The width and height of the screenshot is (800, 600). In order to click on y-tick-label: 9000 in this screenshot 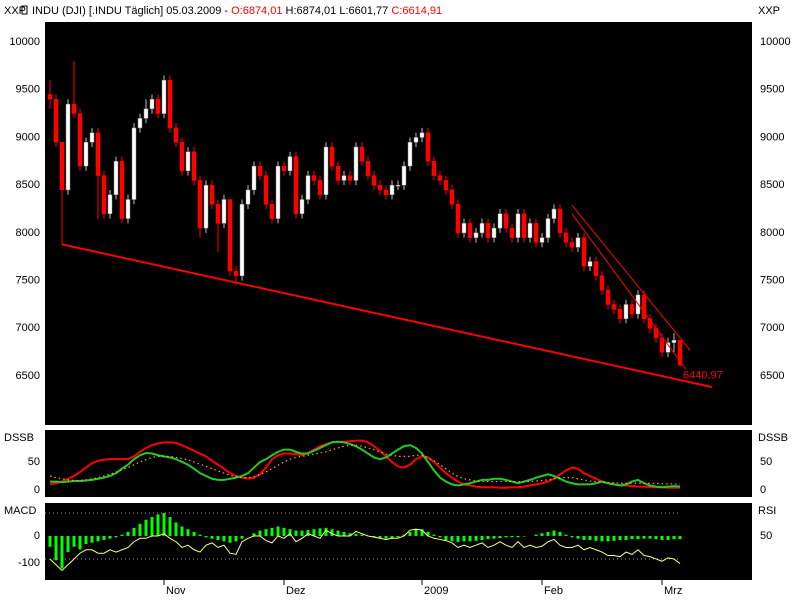, I will do `click(28, 137)`.